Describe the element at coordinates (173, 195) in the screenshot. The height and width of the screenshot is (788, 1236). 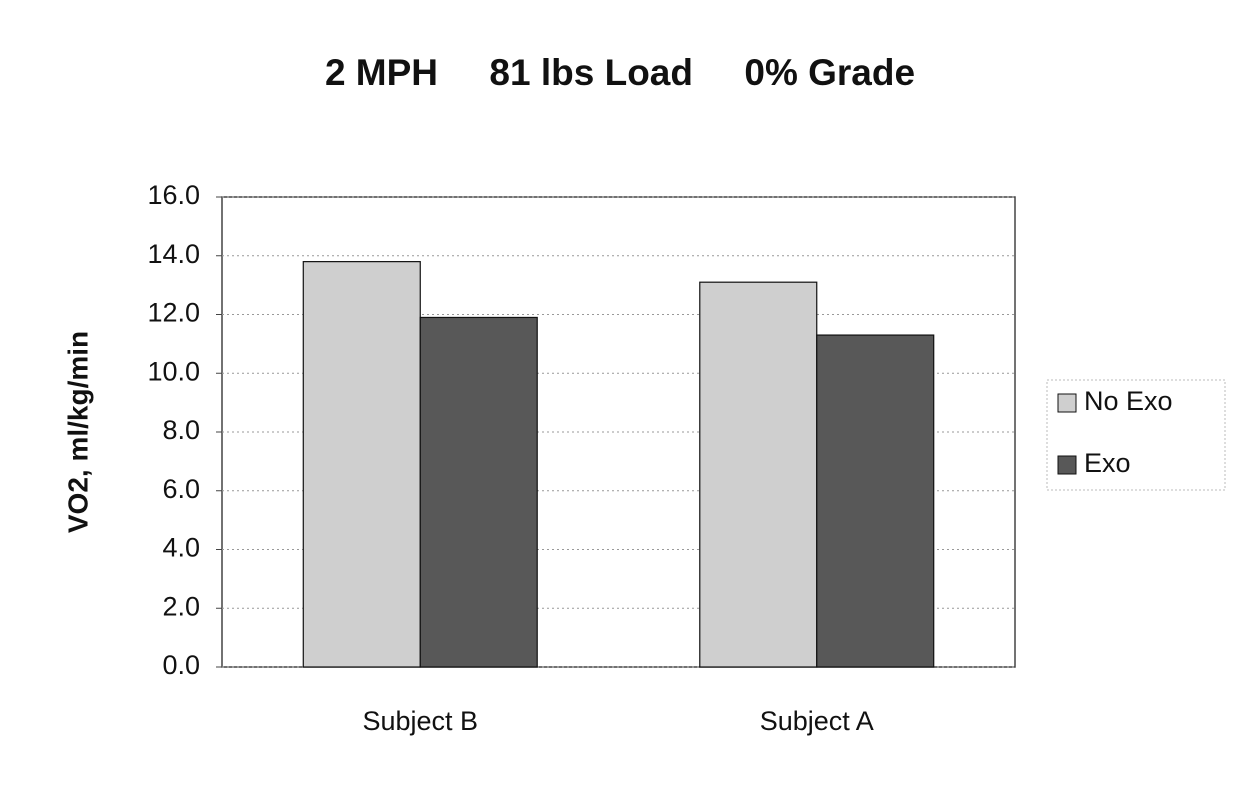
I see `y-tick-label: 16.0` at that location.